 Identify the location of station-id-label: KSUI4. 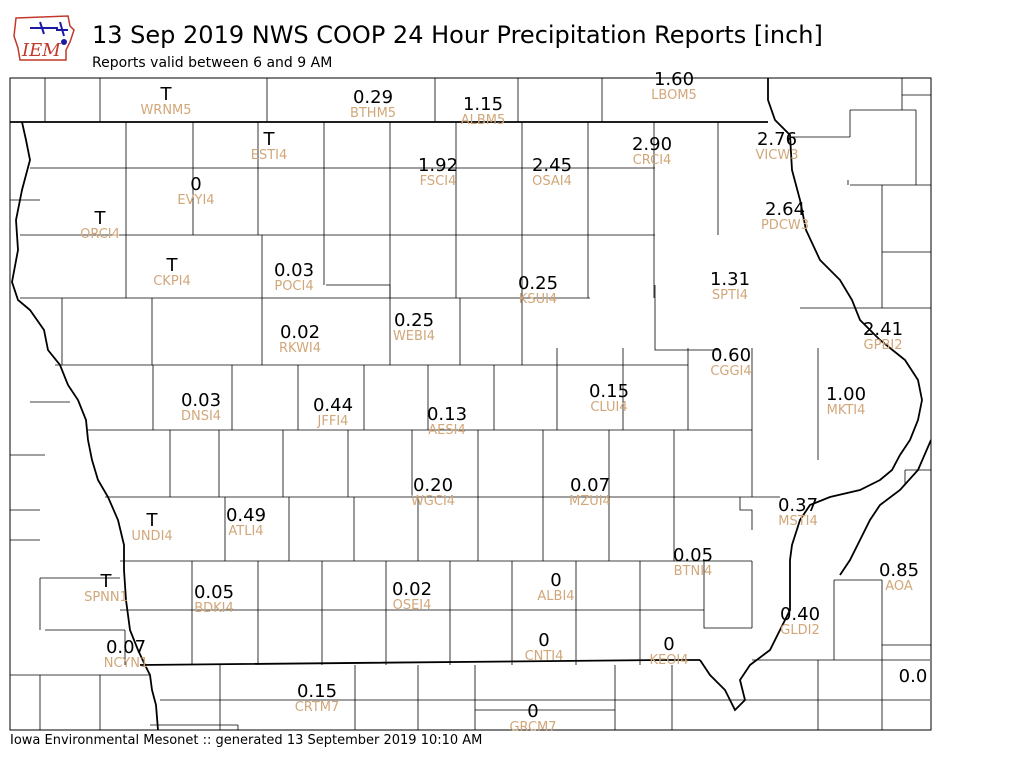
(538, 299).